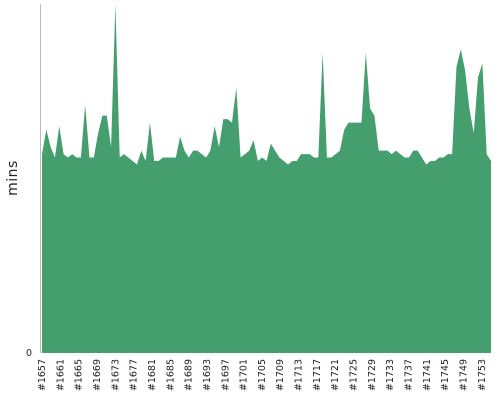 Image resolution: width=500 pixels, height=400 pixels. I want to click on y-tick-label-0: 0, so click(29, 353).